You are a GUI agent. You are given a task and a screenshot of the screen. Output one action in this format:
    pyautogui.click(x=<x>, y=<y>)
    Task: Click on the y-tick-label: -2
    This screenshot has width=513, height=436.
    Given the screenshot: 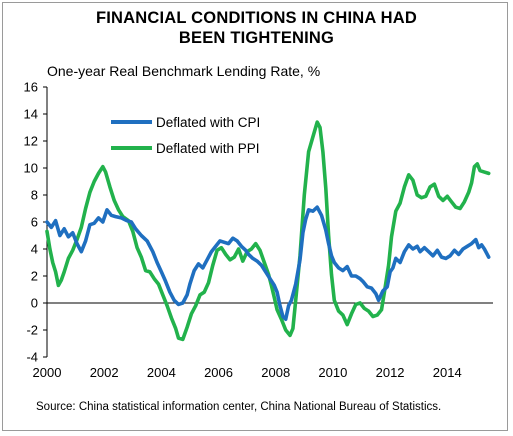 What is the action you would take?
    pyautogui.click(x=32, y=330)
    